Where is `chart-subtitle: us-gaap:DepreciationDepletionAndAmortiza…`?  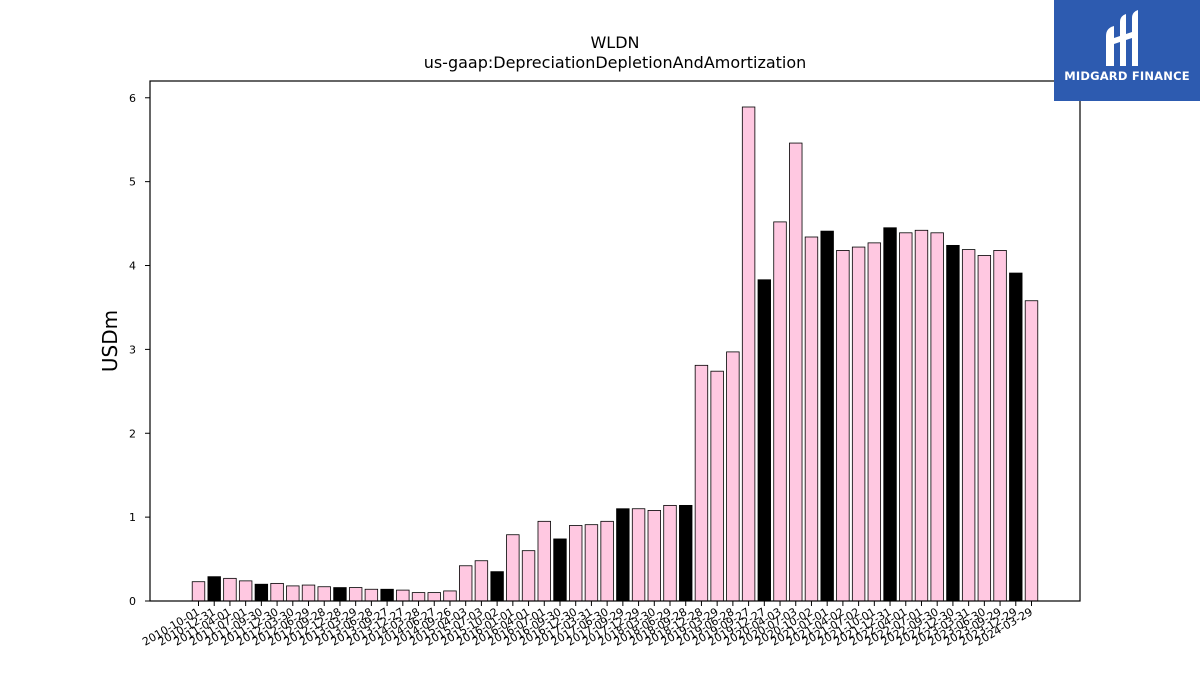 chart-subtitle: us-gaap:DepreciationDepletionAndAmortiza… is located at coordinates (615, 62).